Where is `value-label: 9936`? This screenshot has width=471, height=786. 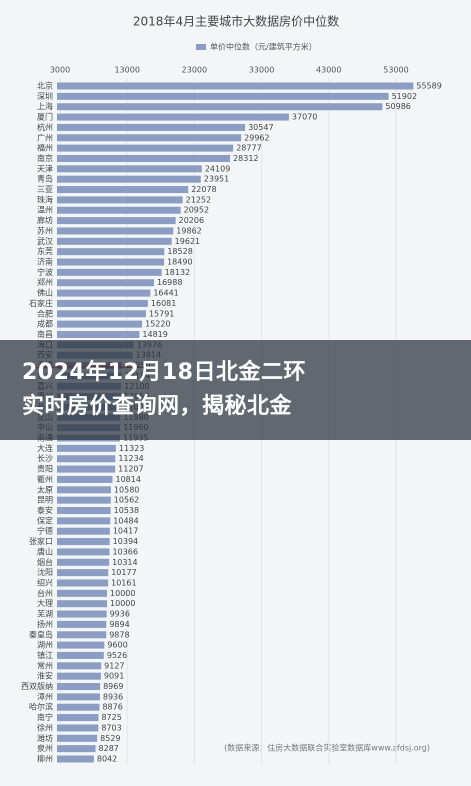
value-label: 9936 is located at coordinates (120, 614).